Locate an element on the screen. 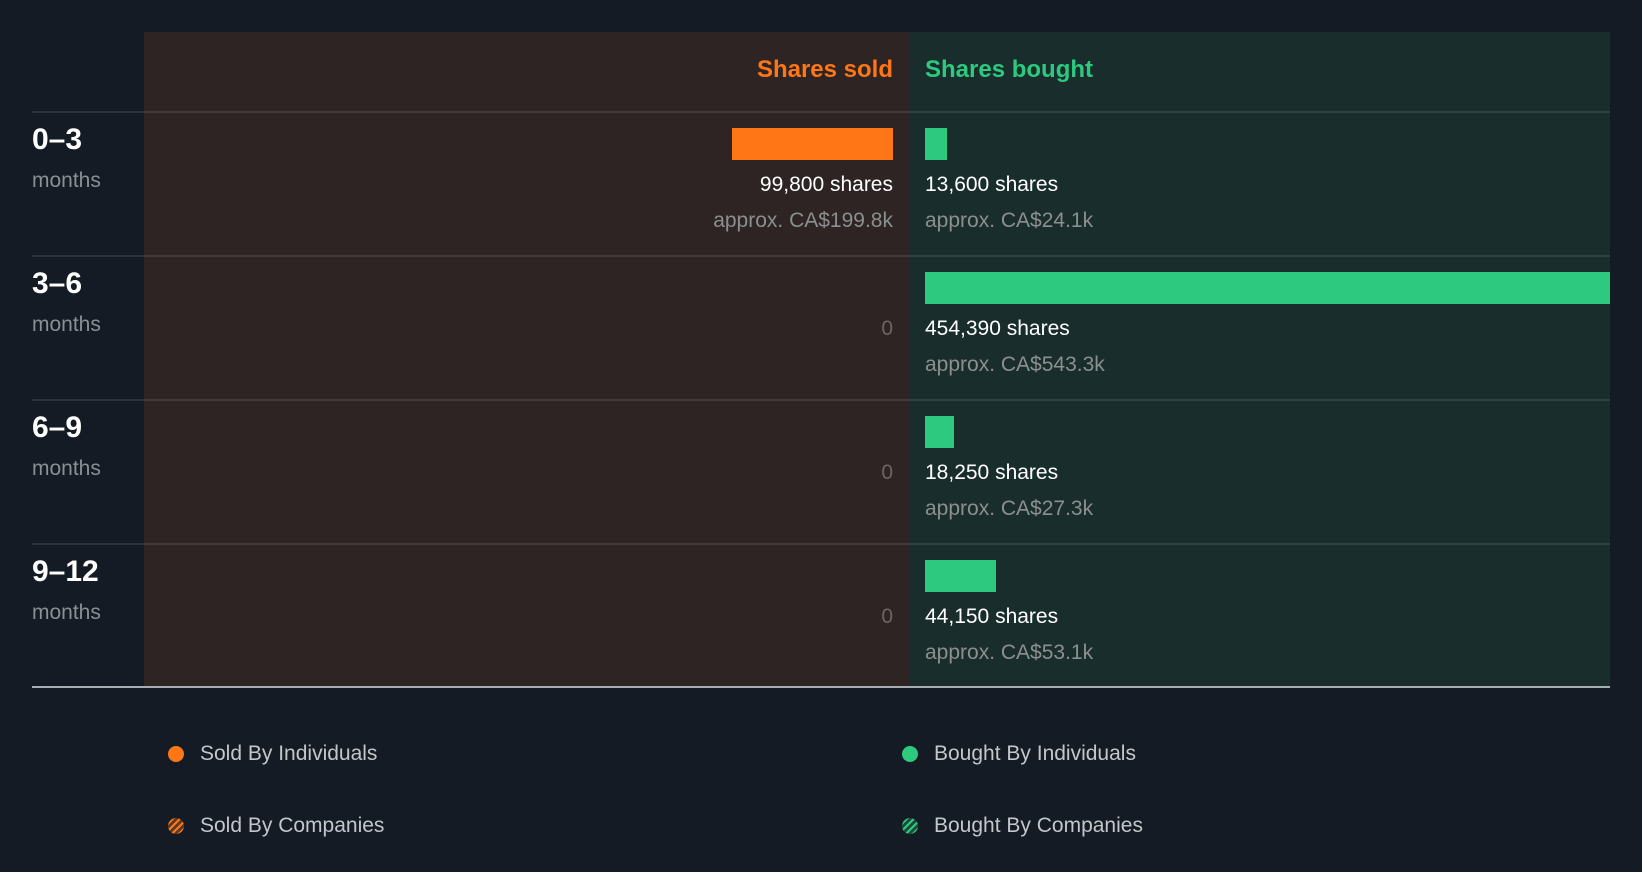  sold-bar is located at coordinates (812, 144).